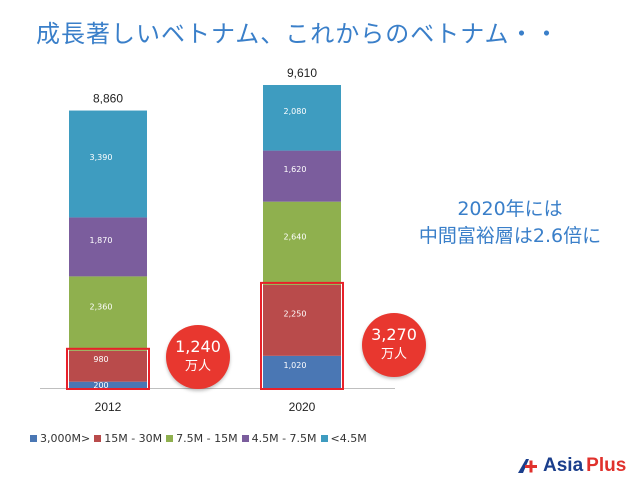 This screenshot has height=479, width=638. Describe the element at coordinates (302, 73) in the screenshot. I see `total-label: 9,610` at that location.